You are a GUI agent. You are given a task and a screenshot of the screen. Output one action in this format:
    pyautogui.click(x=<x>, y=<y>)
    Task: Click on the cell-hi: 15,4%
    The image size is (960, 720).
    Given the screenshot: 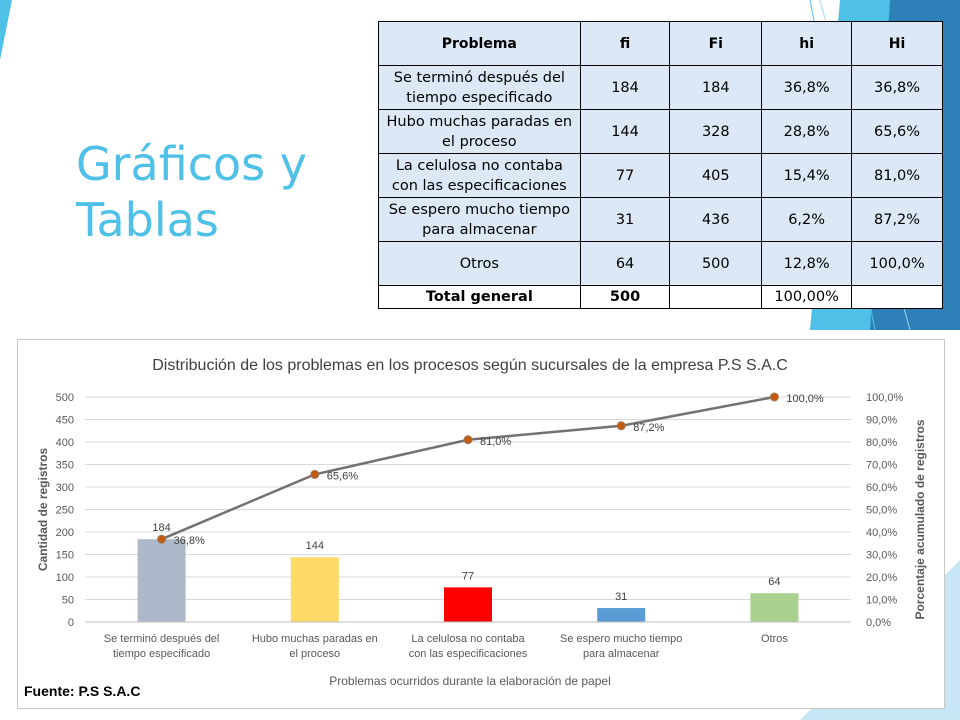 What is the action you would take?
    pyautogui.click(x=807, y=175)
    